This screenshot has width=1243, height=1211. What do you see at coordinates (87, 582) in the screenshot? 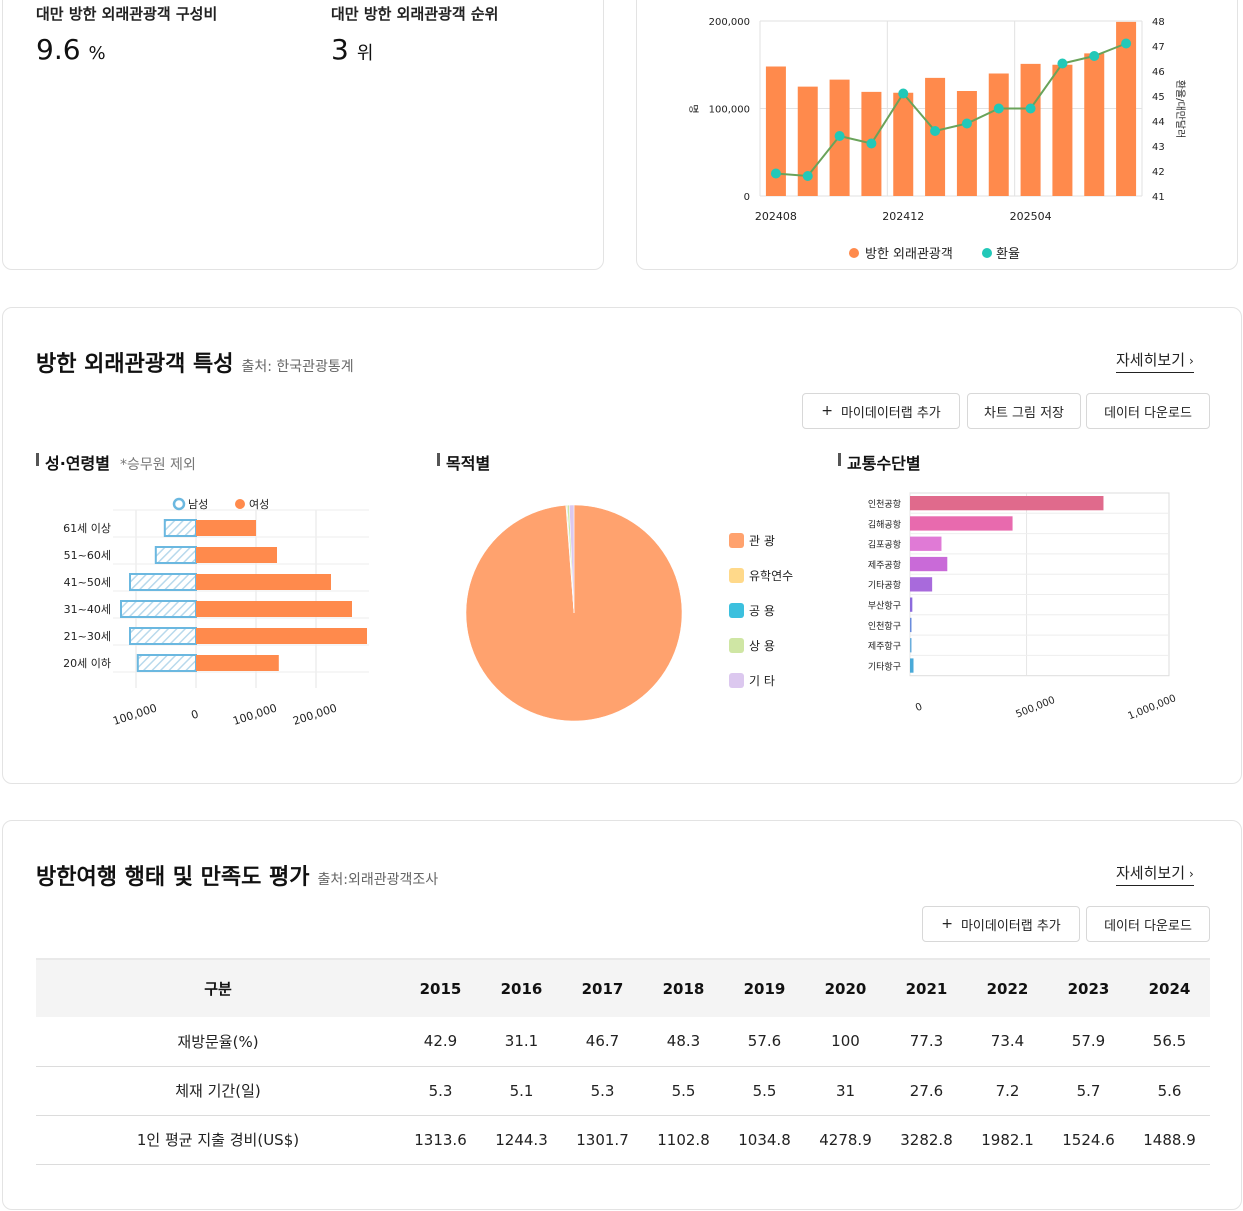
I see `category-label: 41~50세` at bounding box center [87, 582].